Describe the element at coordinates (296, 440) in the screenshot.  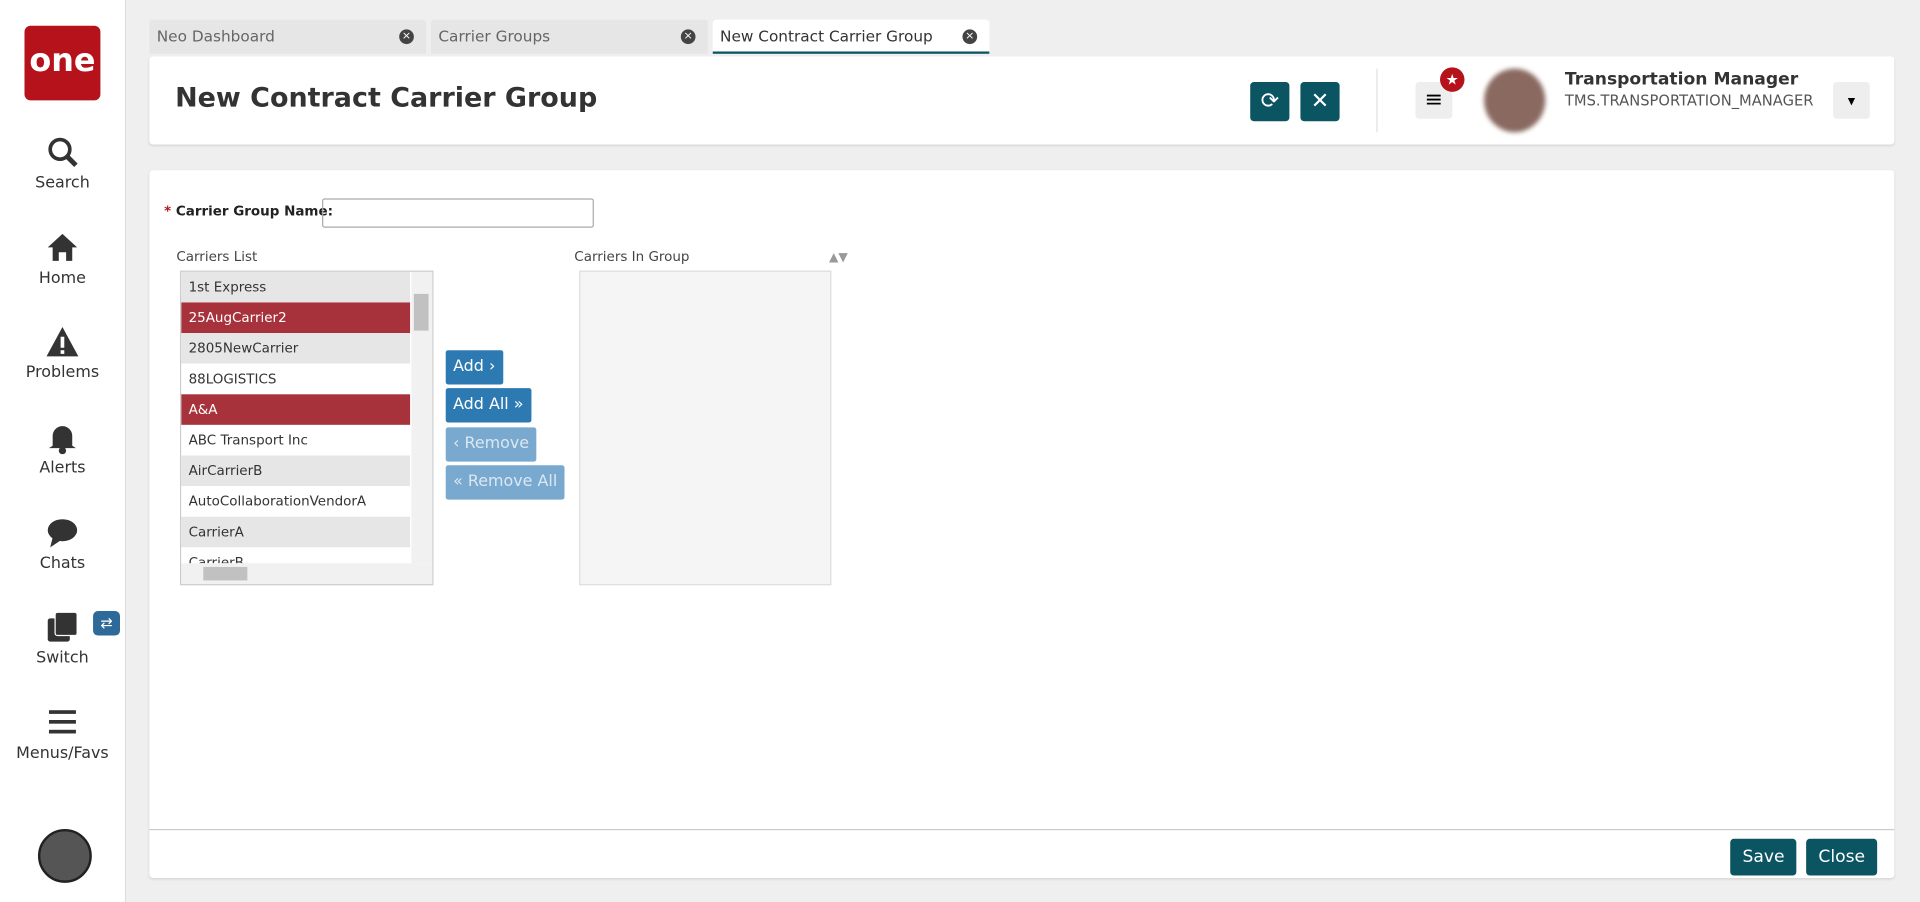
I see `carrier-item: ABC Transport Inc` at that location.